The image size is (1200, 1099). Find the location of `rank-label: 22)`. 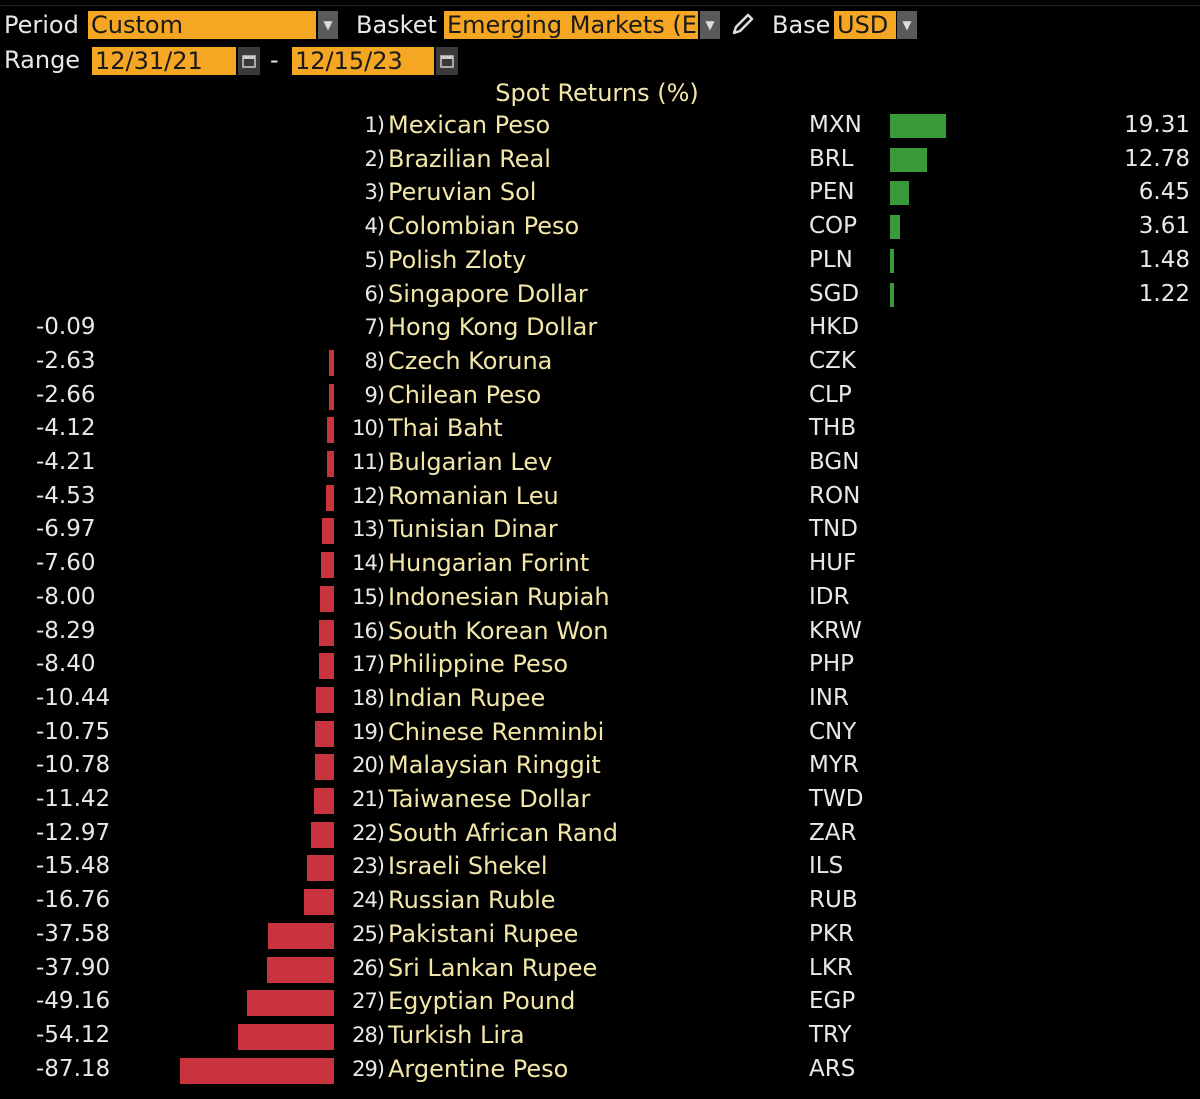

rank-label: 22) is located at coordinates (368, 832).